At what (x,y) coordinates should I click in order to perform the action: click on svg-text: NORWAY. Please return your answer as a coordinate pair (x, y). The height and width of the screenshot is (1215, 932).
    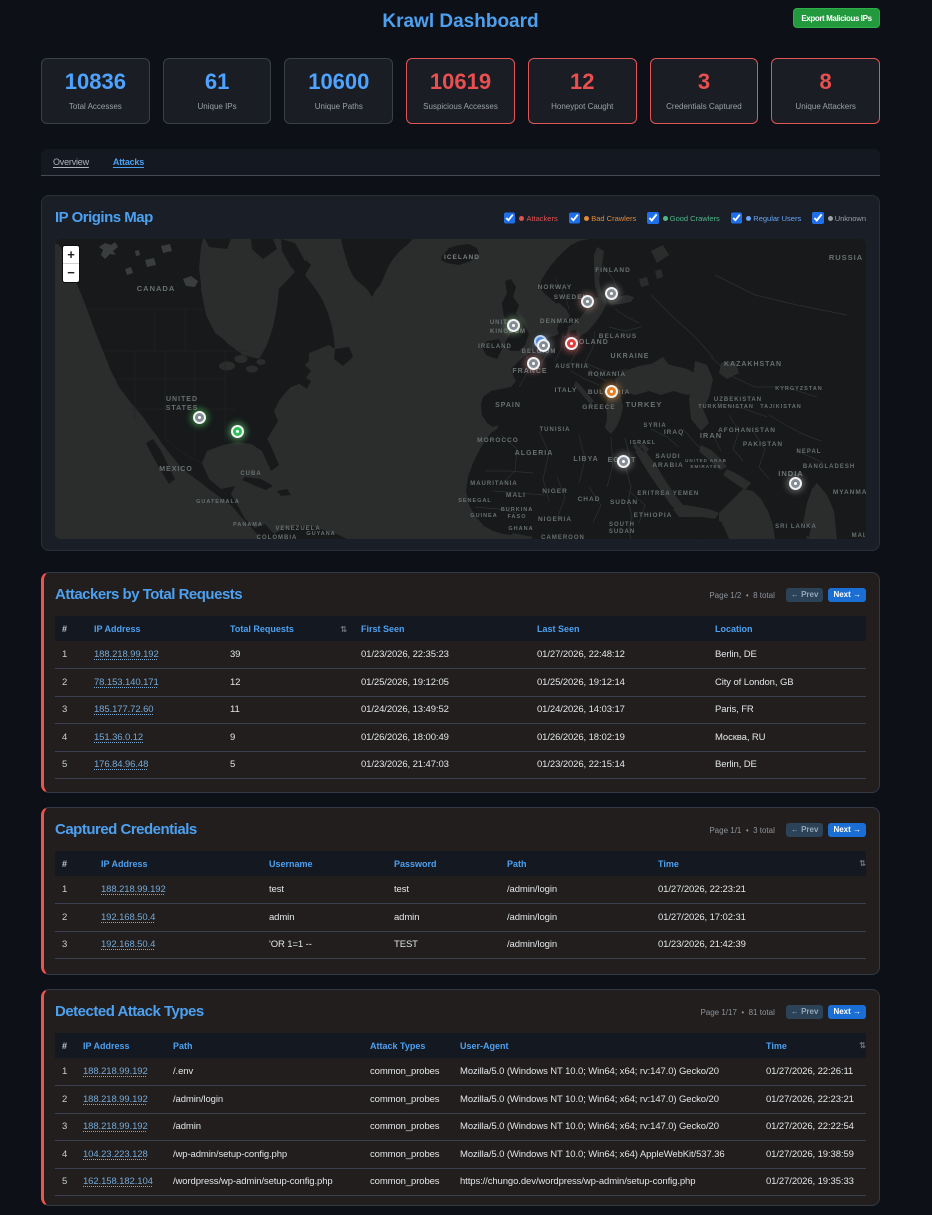
    Looking at the image, I should click on (555, 287).